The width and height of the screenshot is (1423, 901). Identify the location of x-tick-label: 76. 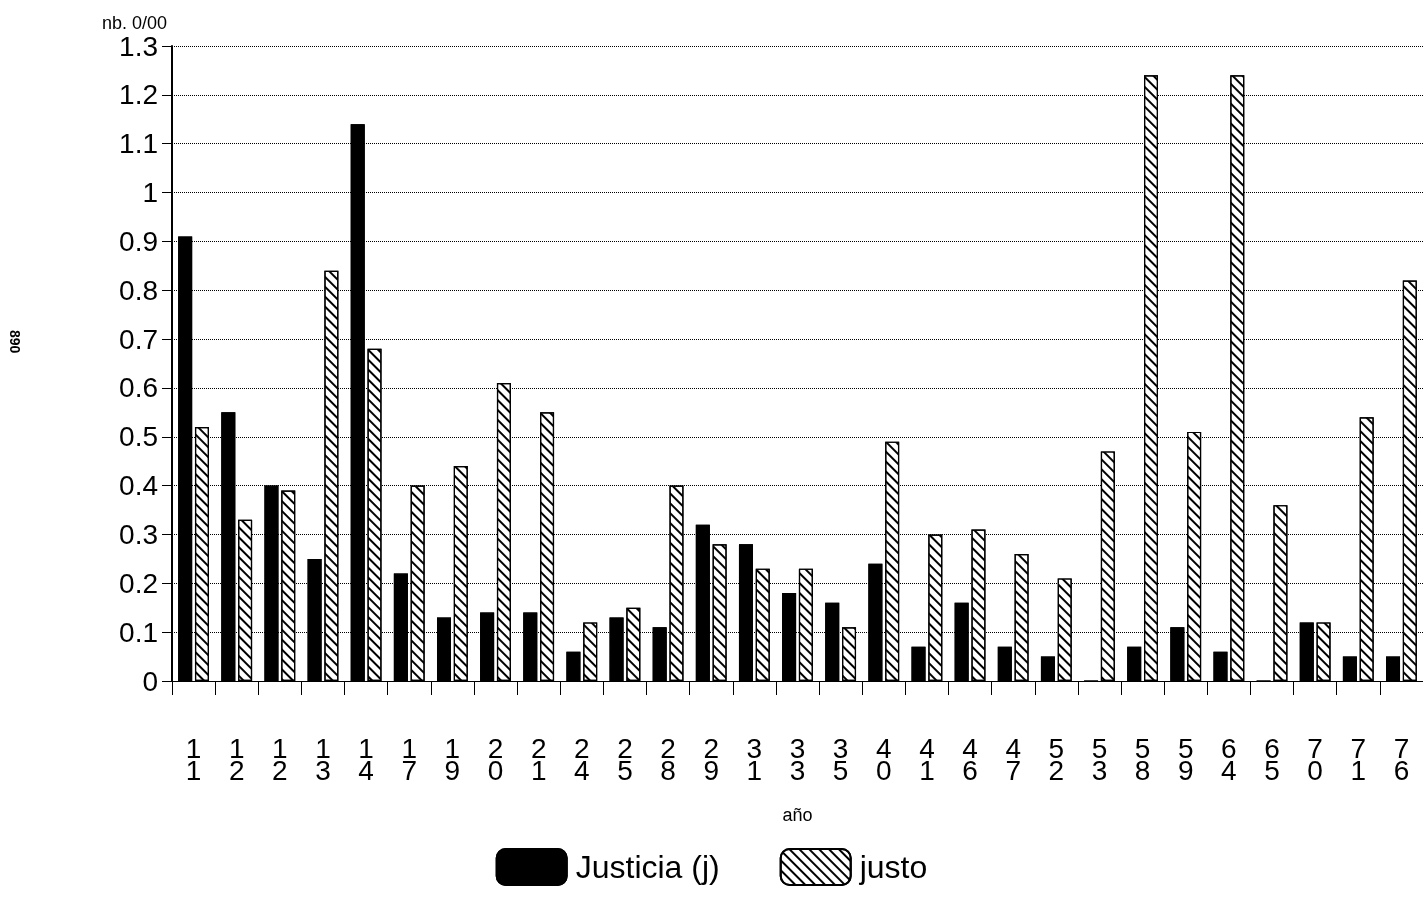
(1401, 759).